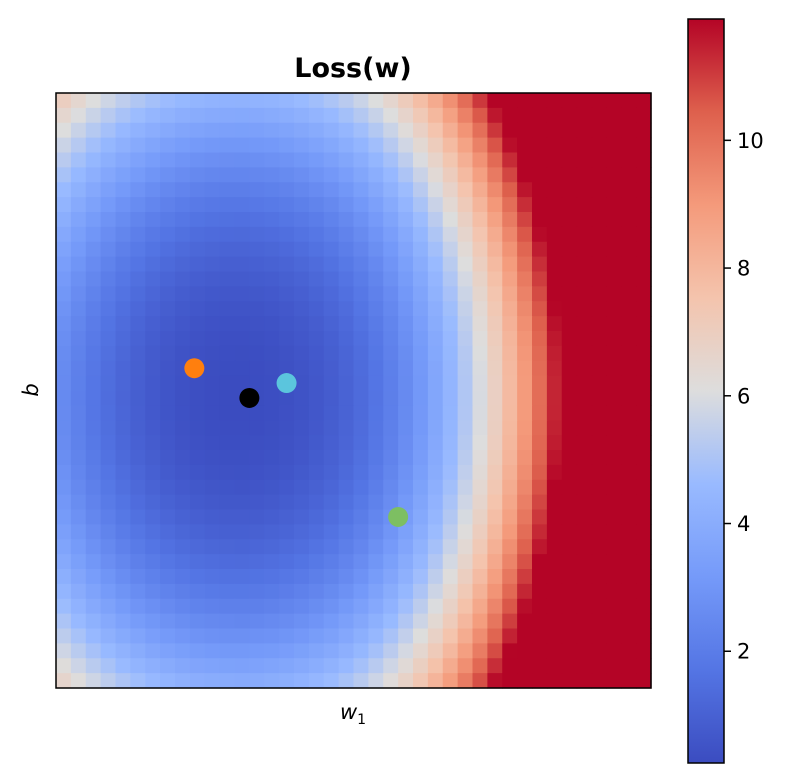 This screenshot has height=782, width=797. I want to click on parameter-point, so click(194, 368).